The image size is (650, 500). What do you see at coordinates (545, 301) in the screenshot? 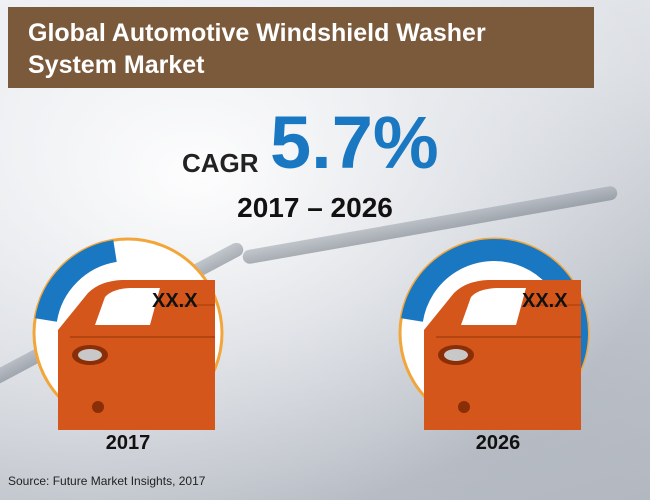
I see `value-label-2026: XX.X` at bounding box center [545, 301].